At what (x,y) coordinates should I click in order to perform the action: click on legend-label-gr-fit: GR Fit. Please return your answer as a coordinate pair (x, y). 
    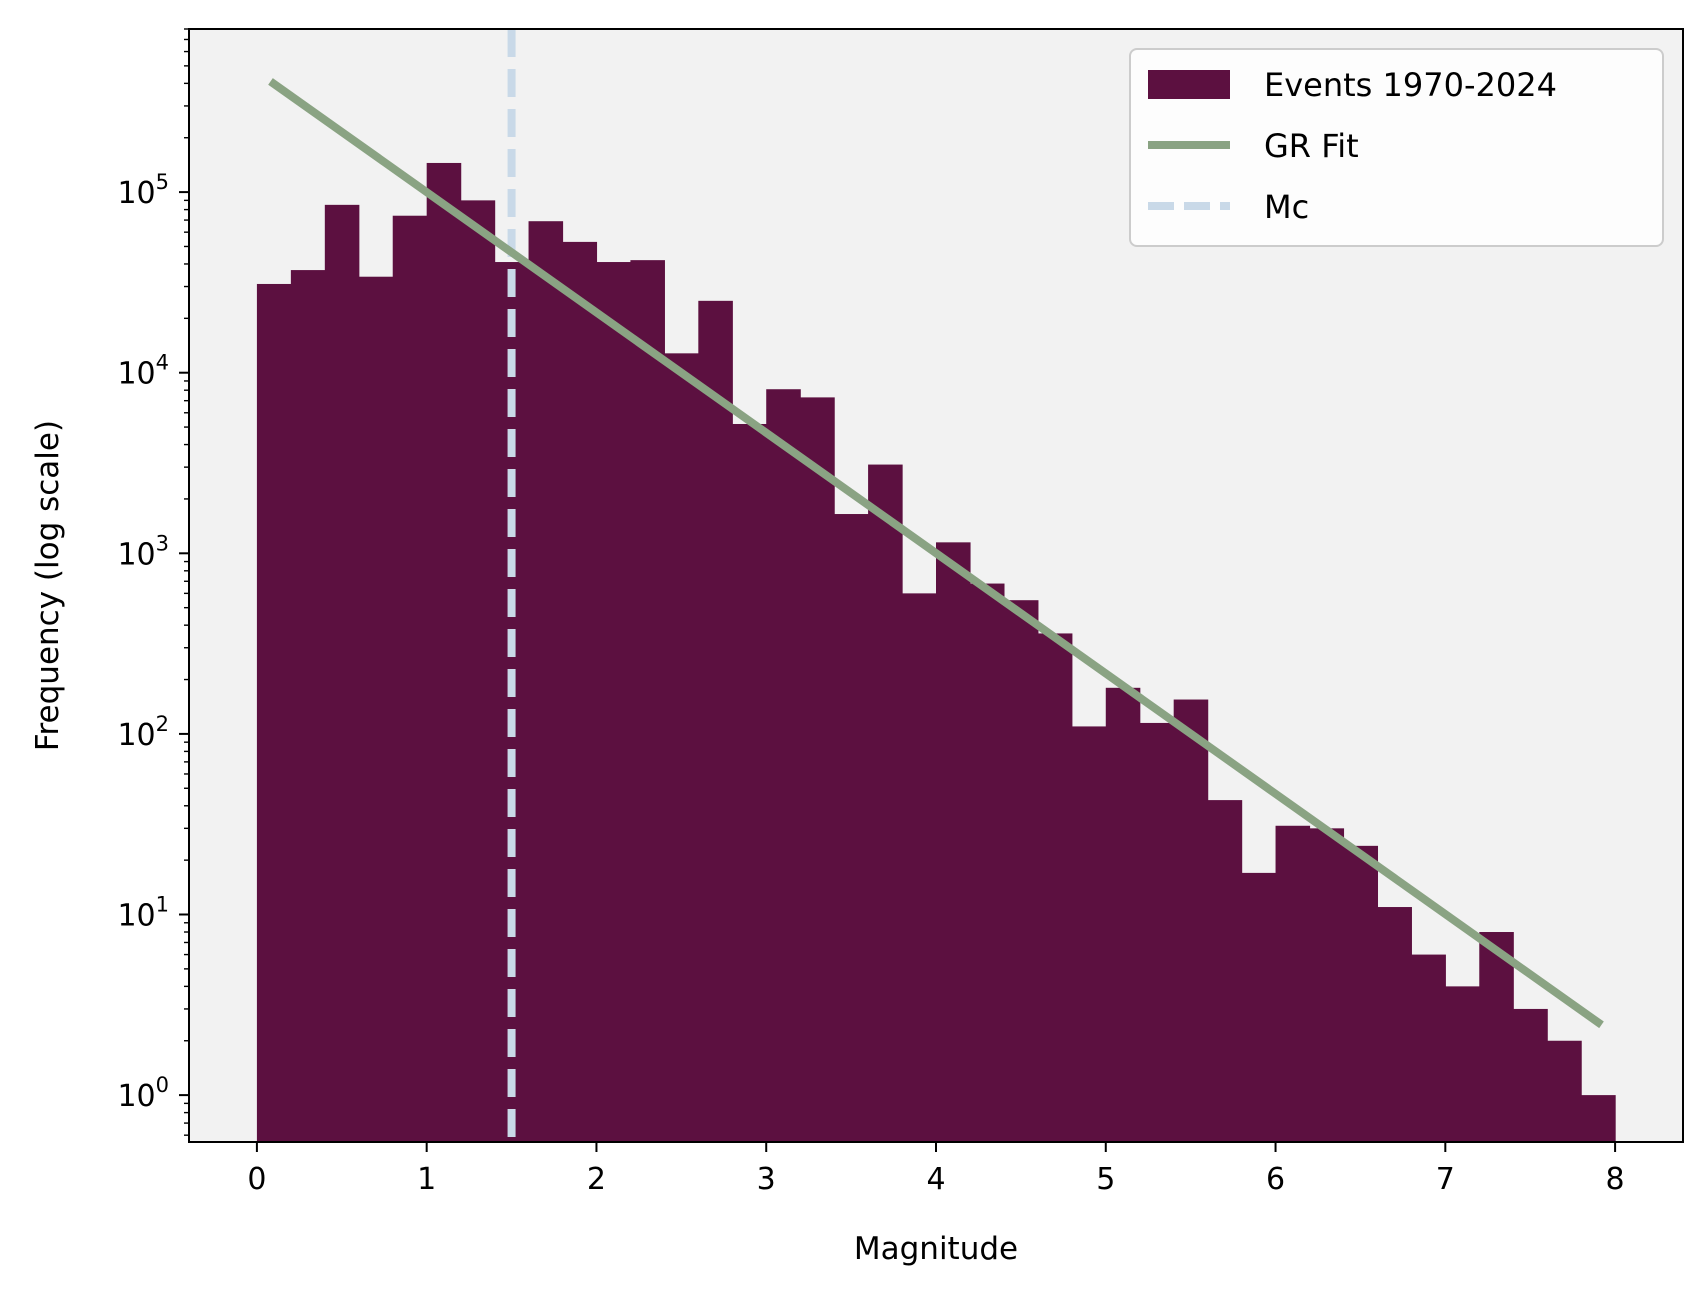
    Looking at the image, I should click on (1311, 146).